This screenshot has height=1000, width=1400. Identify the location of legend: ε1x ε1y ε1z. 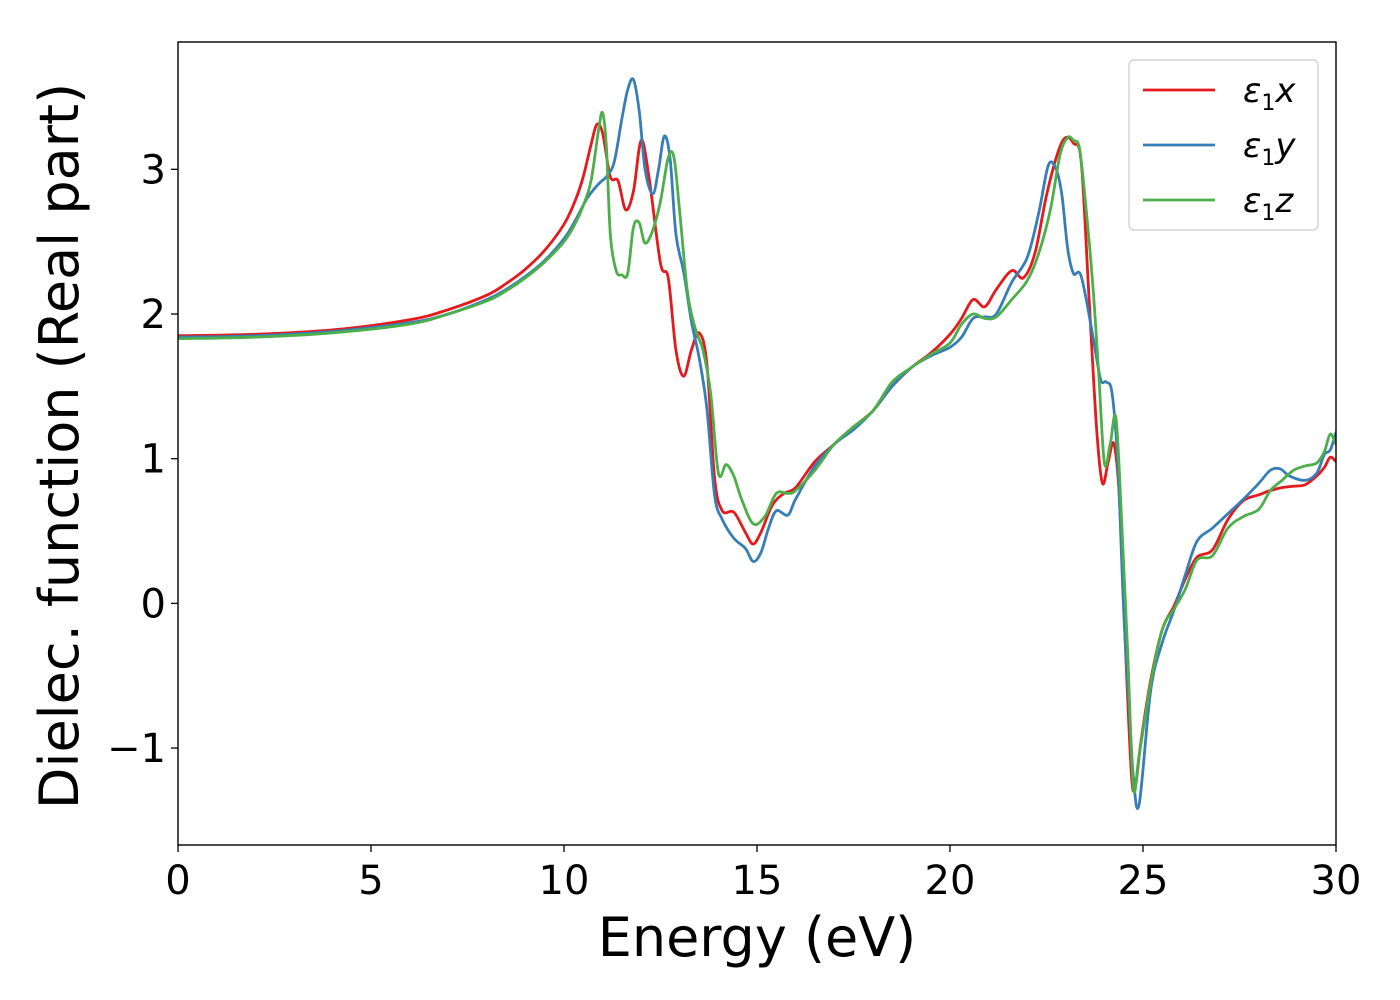
(1223, 145).